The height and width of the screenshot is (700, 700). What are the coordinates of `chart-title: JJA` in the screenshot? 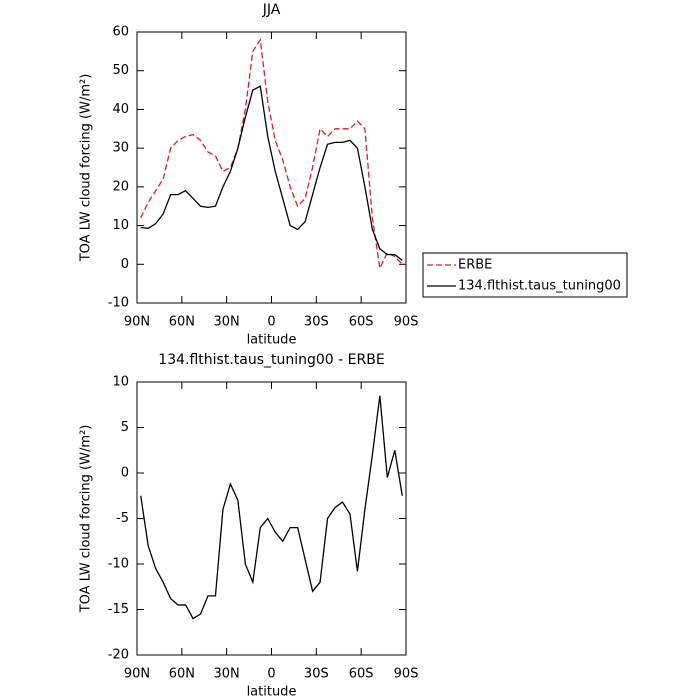 It's located at (271, 10).